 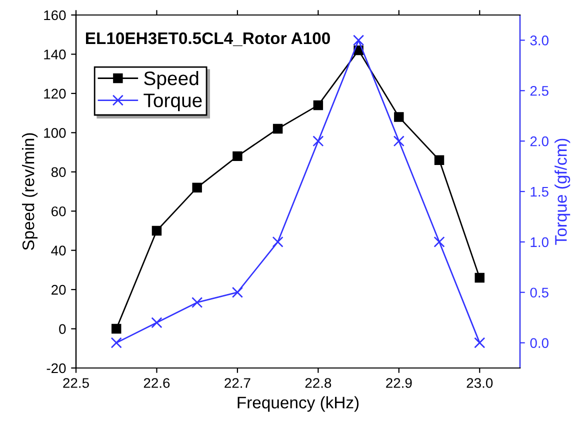 What do you see at coordinates (76, 383) in the screenshot?
I see `x-tick-label: 22.5` at bounding box center [76, 383].